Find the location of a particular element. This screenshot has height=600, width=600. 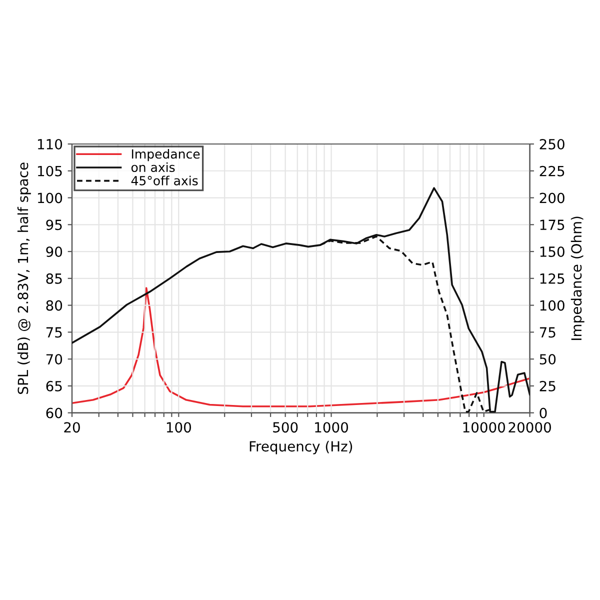

y-tick-label: 95 is located at coordinates (54, 225).